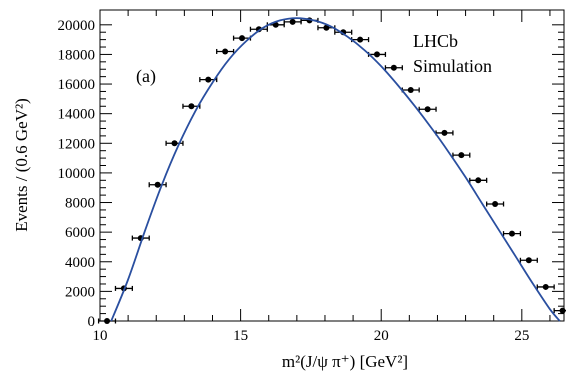 The height and width of the screenshot is (375, 566). What do you see at coordinates (452, 66) in the screenshot?
I see `annotation-simulation: Simulation` at bounding box center [452, 66].